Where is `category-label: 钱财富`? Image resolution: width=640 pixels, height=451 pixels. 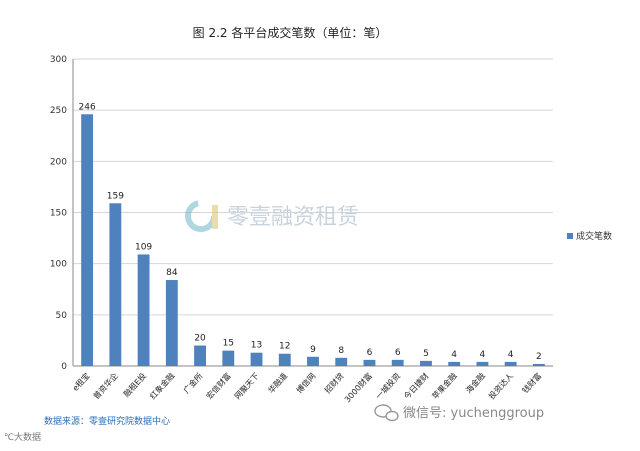
category-label: 钱财富 is located at coordinates (531, 383).